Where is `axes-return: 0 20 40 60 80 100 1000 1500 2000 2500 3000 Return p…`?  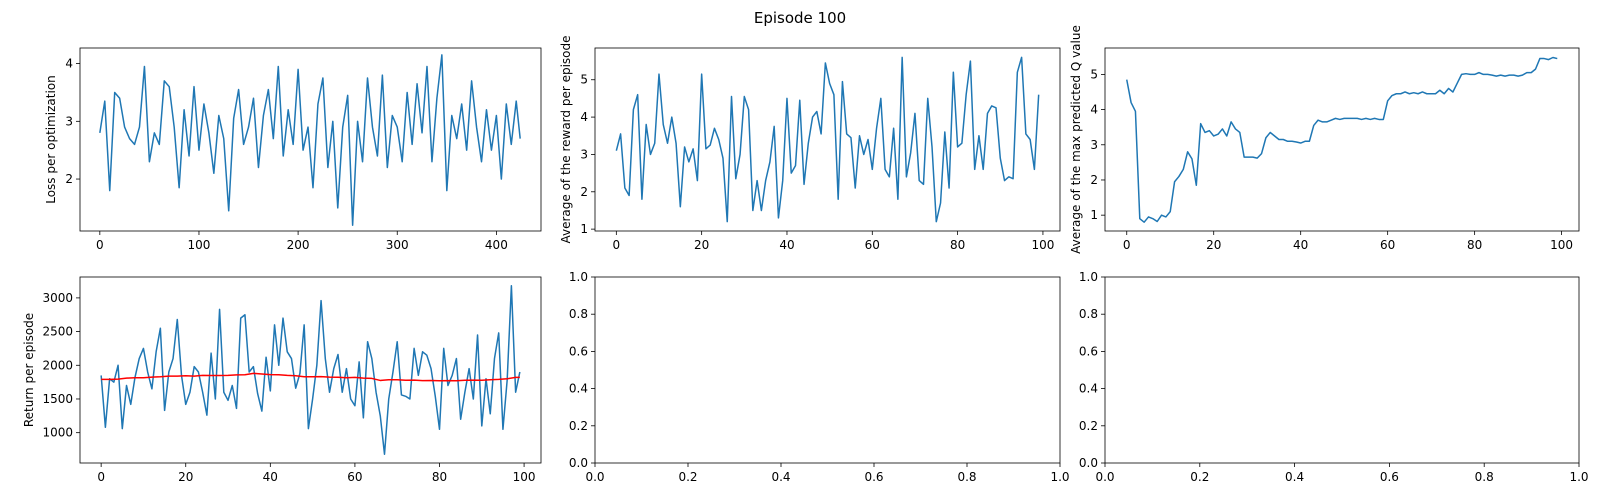 axes-return: 0 20 40 60 80 100 1000 1500 2000 2500 3000 Return p… is located at coordinates (282, 380).